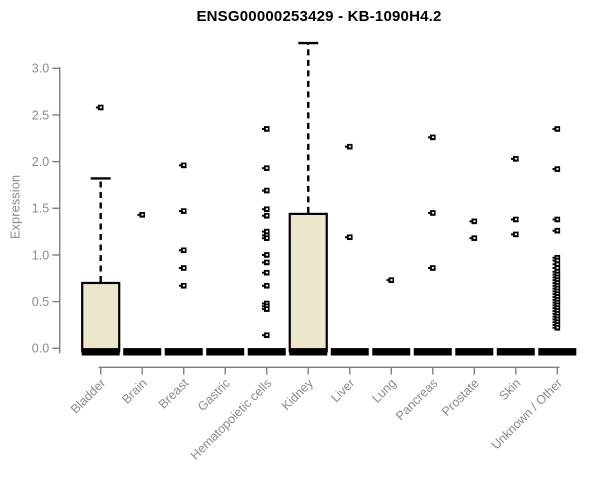  I want to click on x-tick-label: Kidney, so click(297, 394).